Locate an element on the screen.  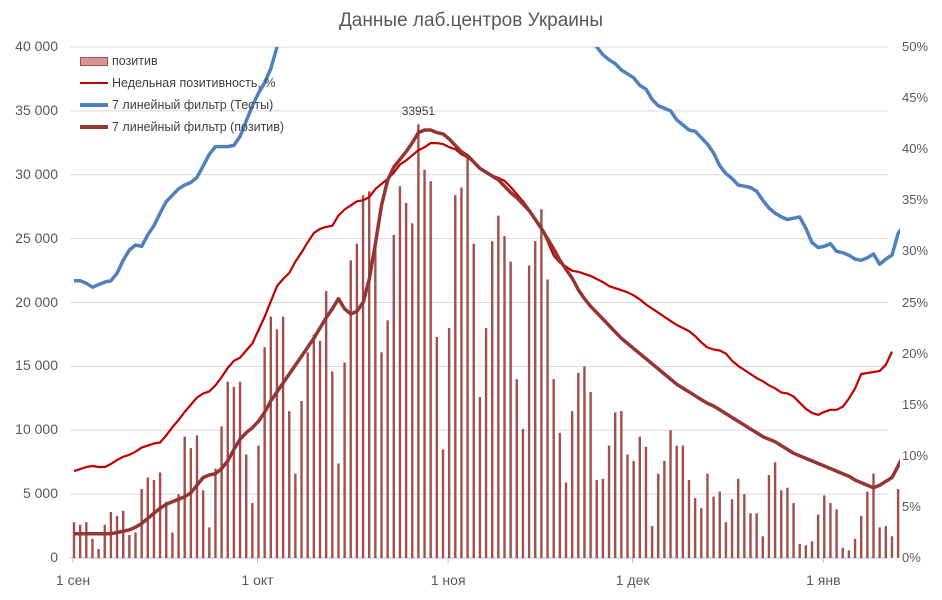
y2-tick-label: 25% is located at coordinates (915, 302).